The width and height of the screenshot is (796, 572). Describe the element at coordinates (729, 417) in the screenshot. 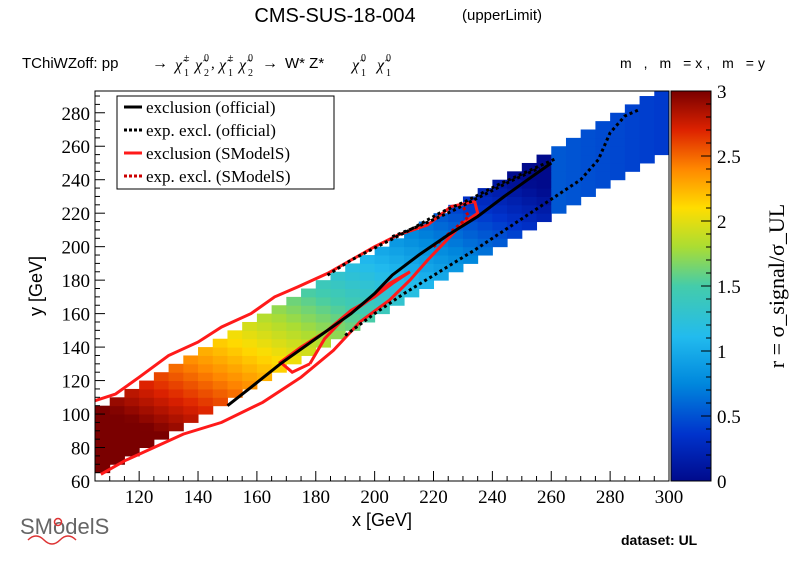

I see `color-bar-tick-label: 0.5` at that location.